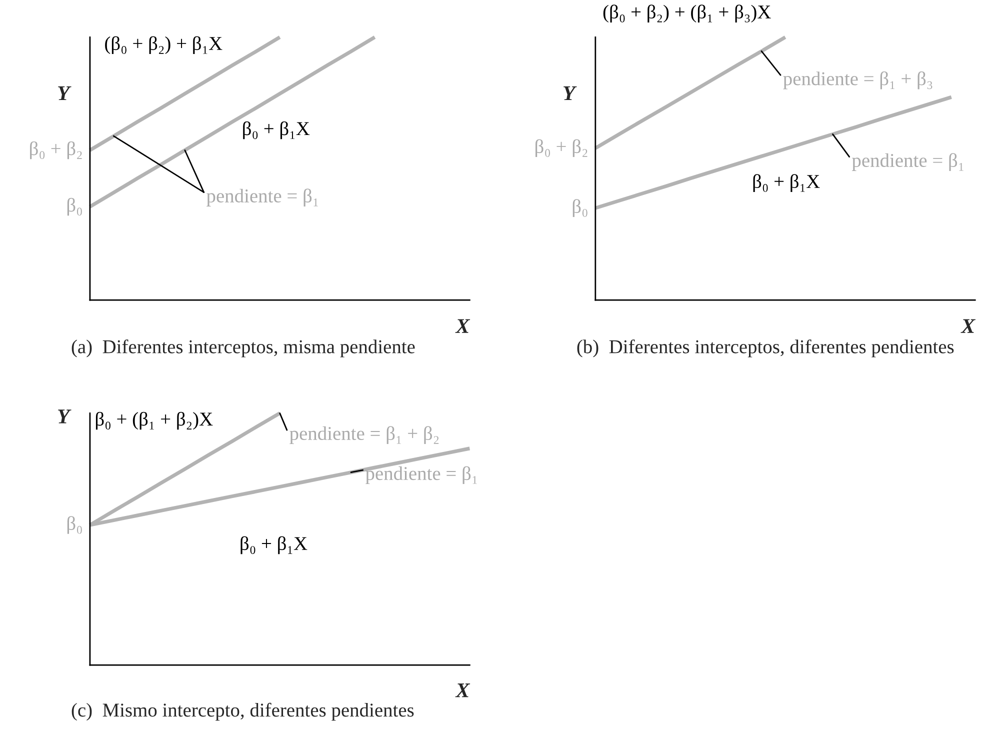  Describe the element at coordinates (154, 421) in the screenshot. I see `series-label: β₀ + (β₁ + β₂)X` at that location.